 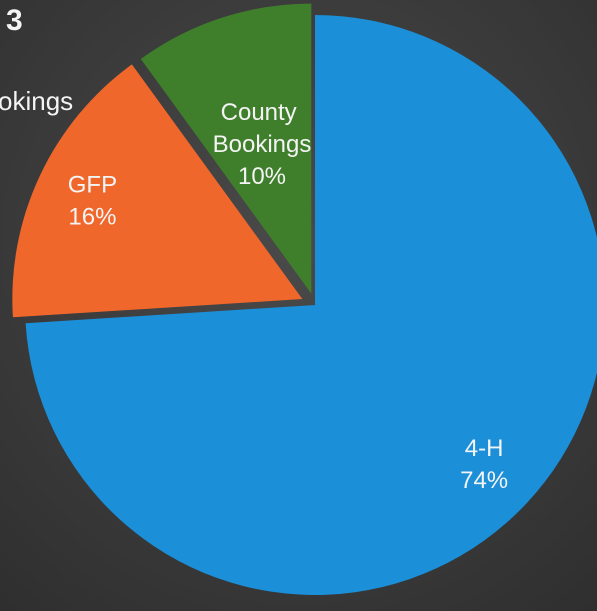 What do you see at coordinates (92, 217) in the screenshot?
I see `value-label: 16%` at bounding box center [92, 217].